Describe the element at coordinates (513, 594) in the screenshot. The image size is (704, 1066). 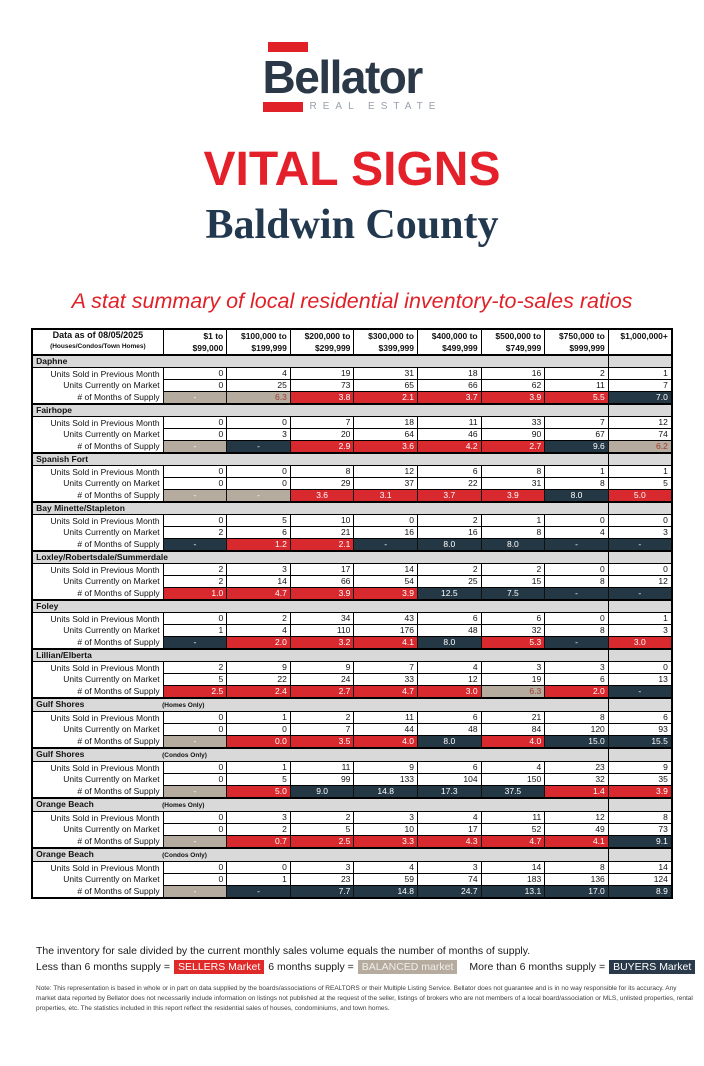
I see `months-supply-value: 7.5` at that location.